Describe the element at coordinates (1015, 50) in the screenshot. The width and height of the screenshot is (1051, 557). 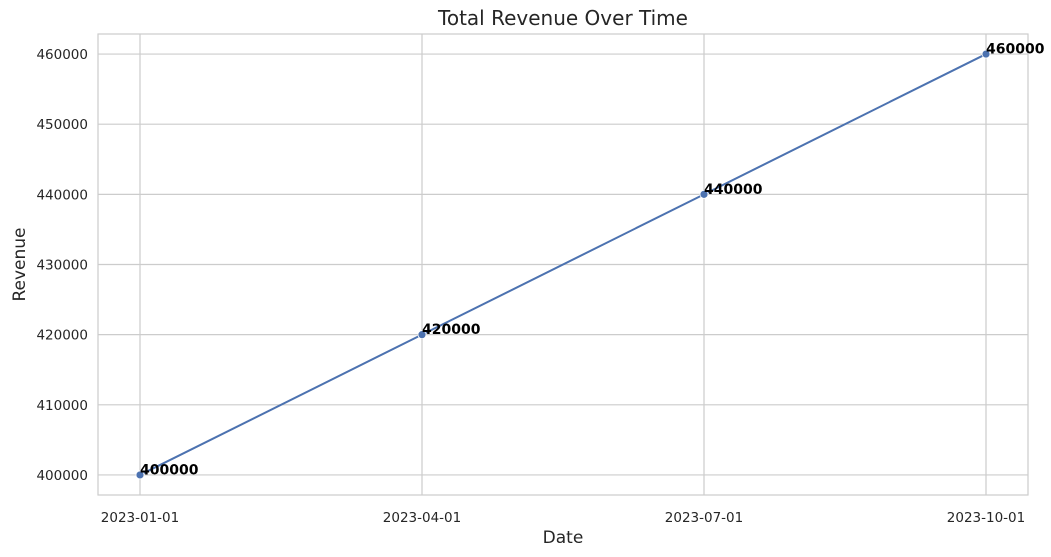
I see `data-label: 460000` at that location.